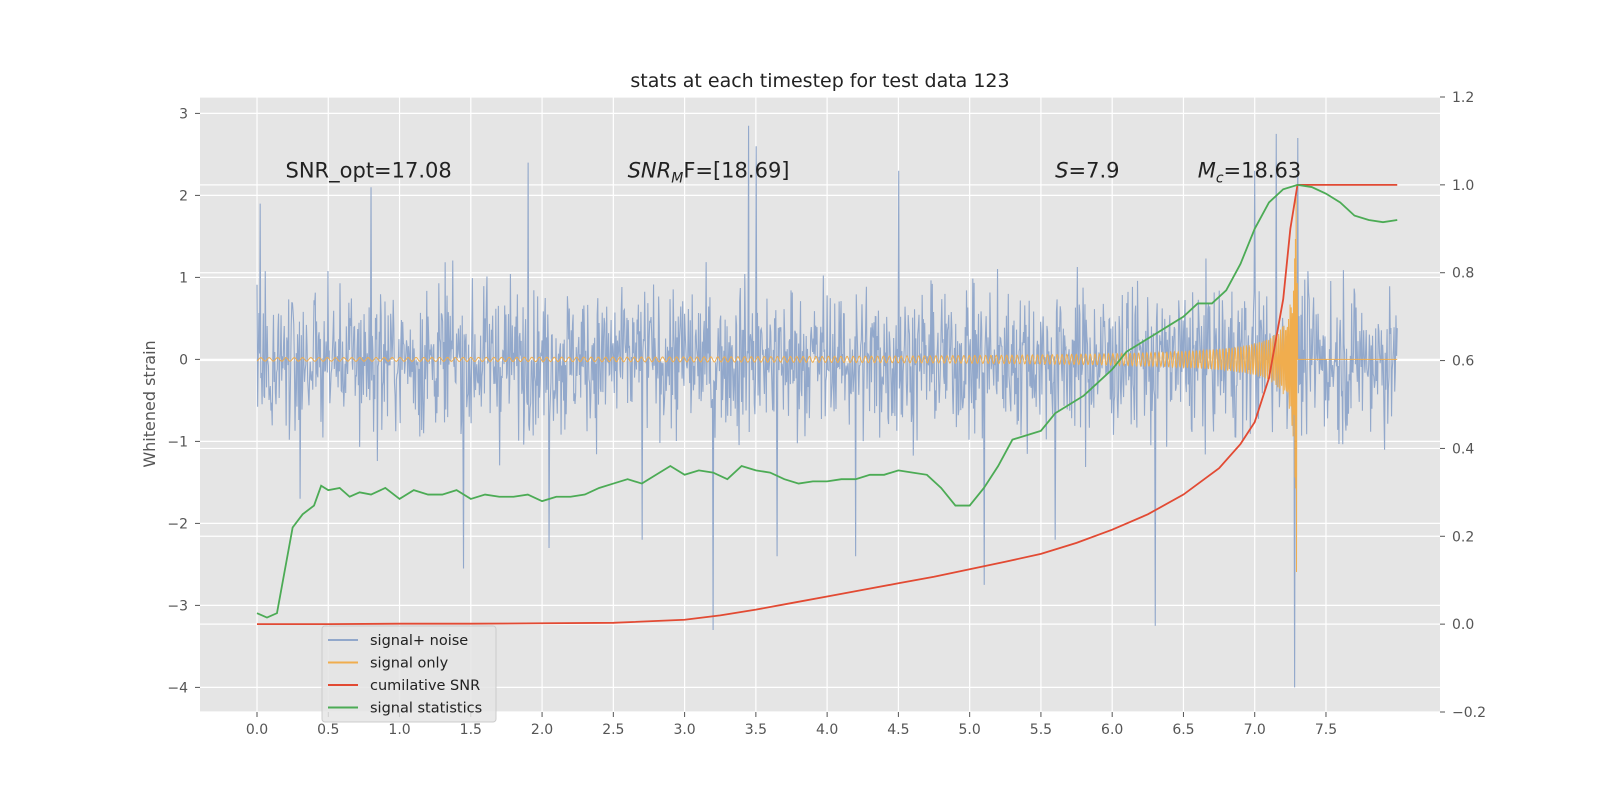 The width and height of the screenshot is (1600, 800). What do you see at coordinates (677, 178) in the screenshot?
I see `annotation-sub: M` at bounding box center [677, 178].